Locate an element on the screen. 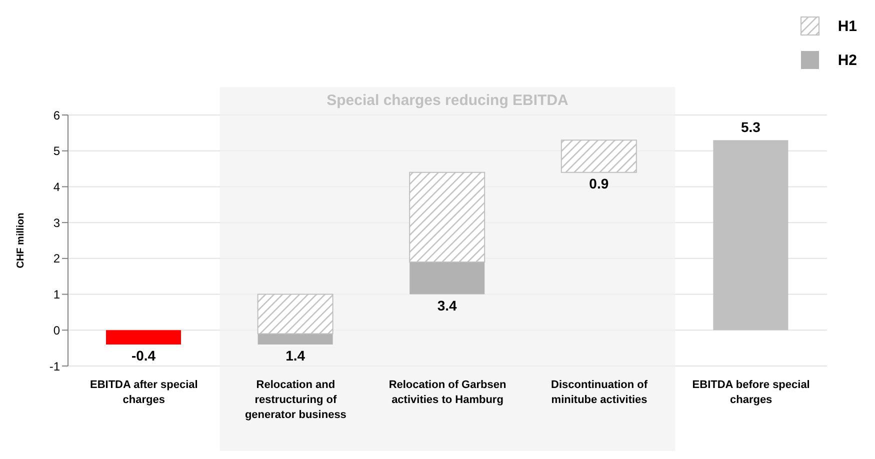 The width and height of the screenshot is (875, 459). y-tick-label: 6 is located at coordinates (56, 115).